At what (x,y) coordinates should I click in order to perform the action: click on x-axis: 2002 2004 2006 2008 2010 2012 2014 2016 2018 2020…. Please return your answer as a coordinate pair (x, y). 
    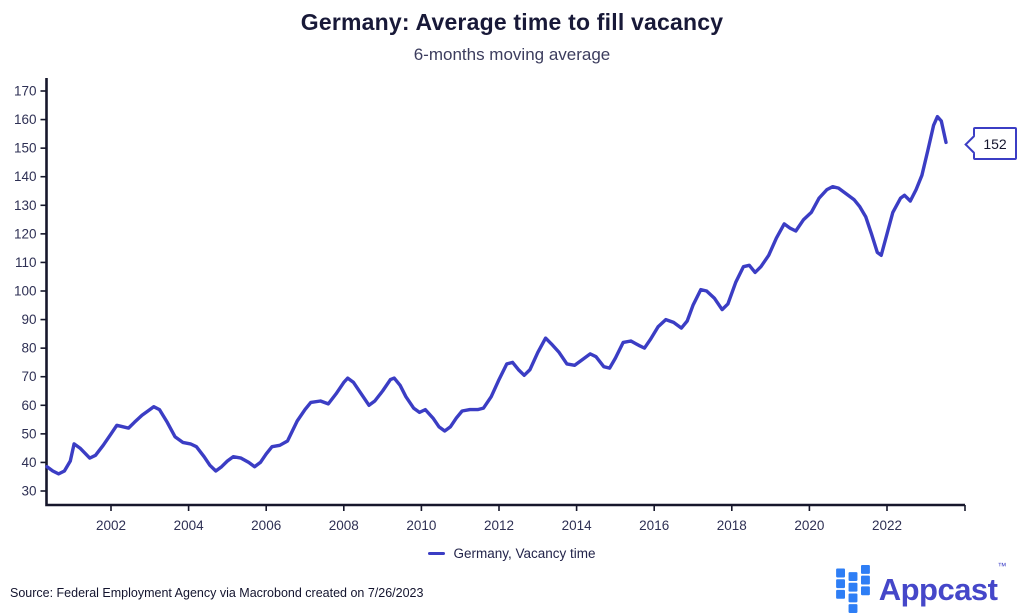
    Looking at the image, I should click on (531, 519).